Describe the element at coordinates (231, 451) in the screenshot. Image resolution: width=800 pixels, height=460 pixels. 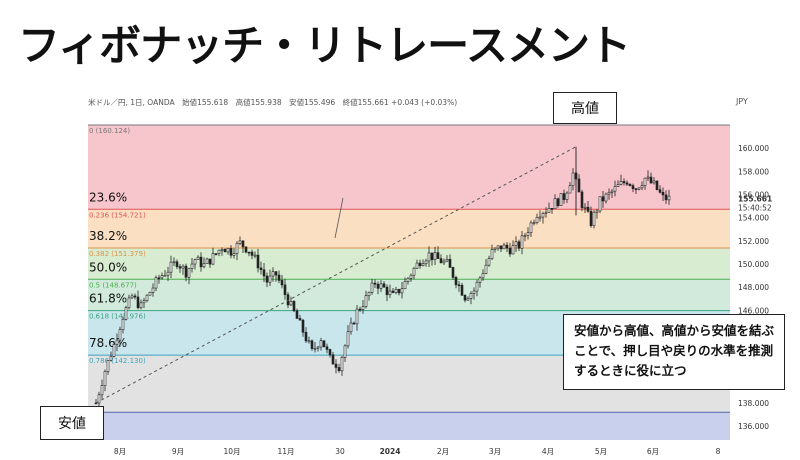
I see `x-tick-label: 10月` at that location.